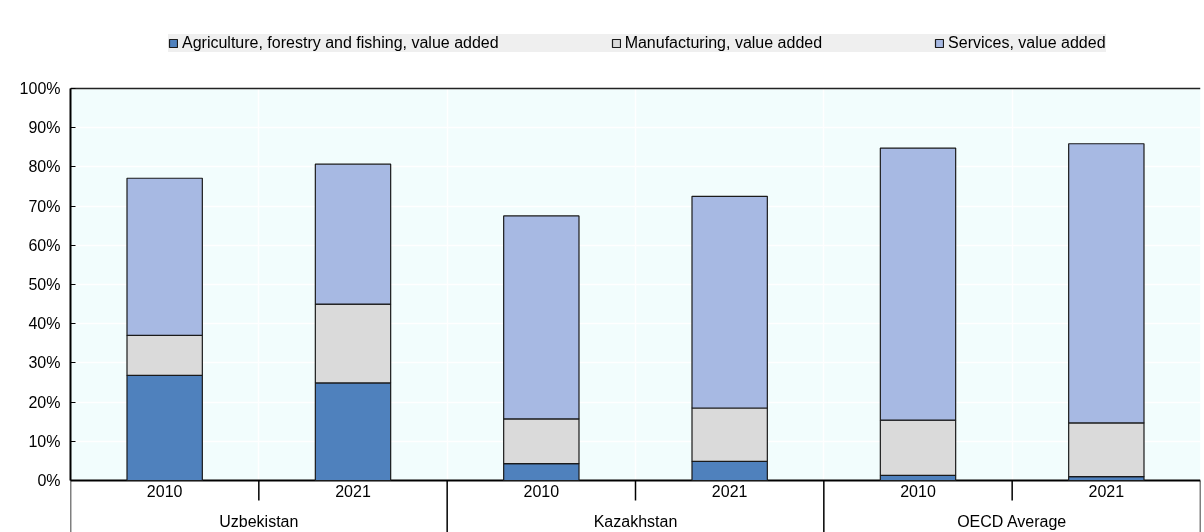 Image resolution: width=1204 pixels, height=532 pixels. What do you see at coordinates (259, 521) in the screenshot?
I see `text: Uzbekistan` at bounding box center [259, 521].